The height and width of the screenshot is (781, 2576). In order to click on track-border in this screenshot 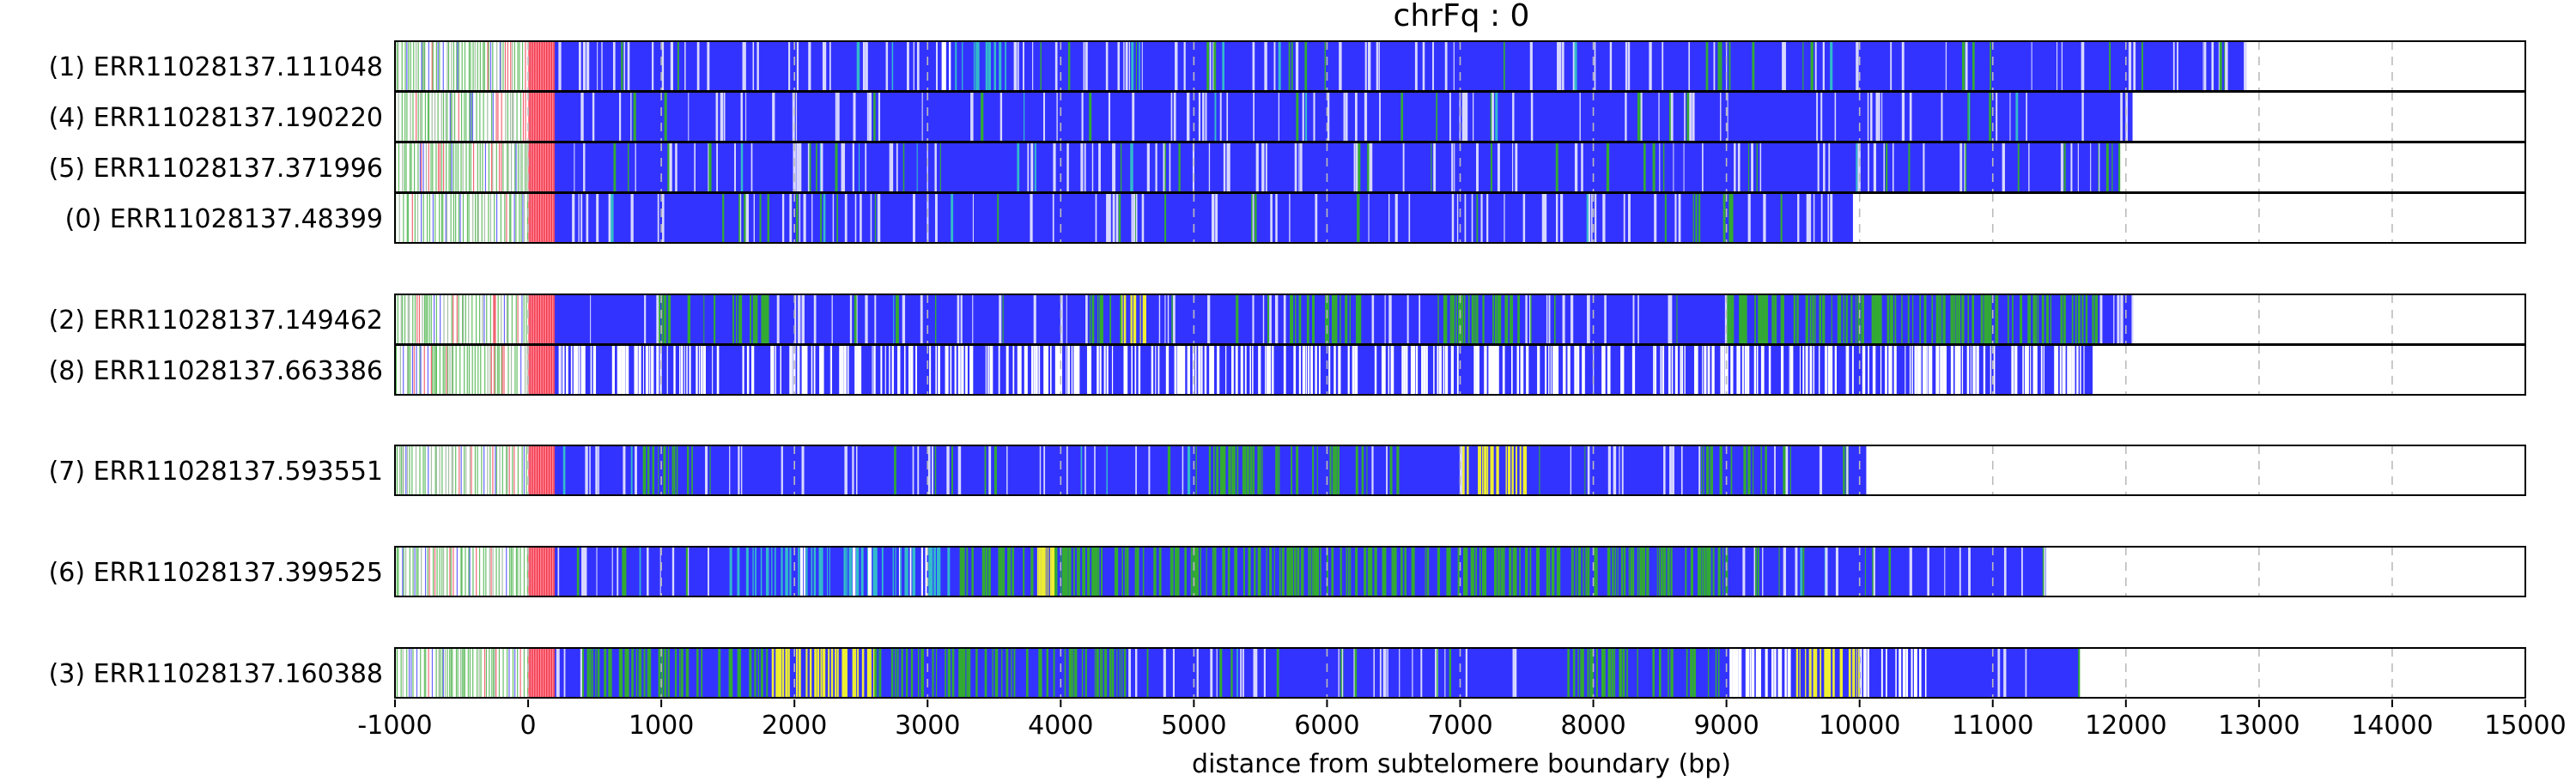, I will do `click(1460, 673)`.